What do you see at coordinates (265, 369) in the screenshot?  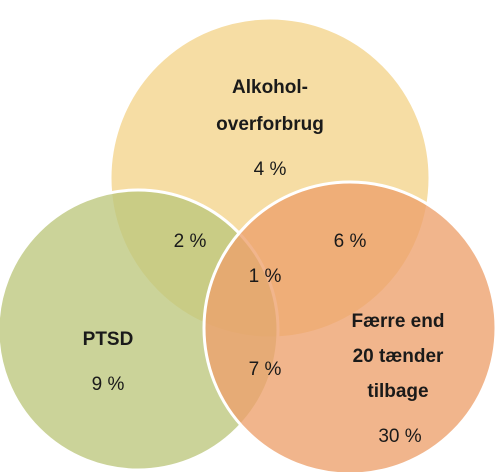 I see `intersection-value: 7 %` at bounding box center [265, 369].